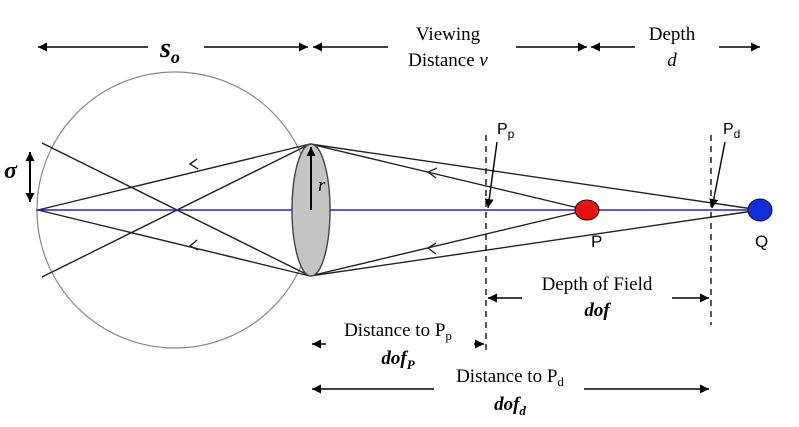  Describe the element at coordinates (672, 60) in the screenshot. I see `depth-label-var: d` at that location.